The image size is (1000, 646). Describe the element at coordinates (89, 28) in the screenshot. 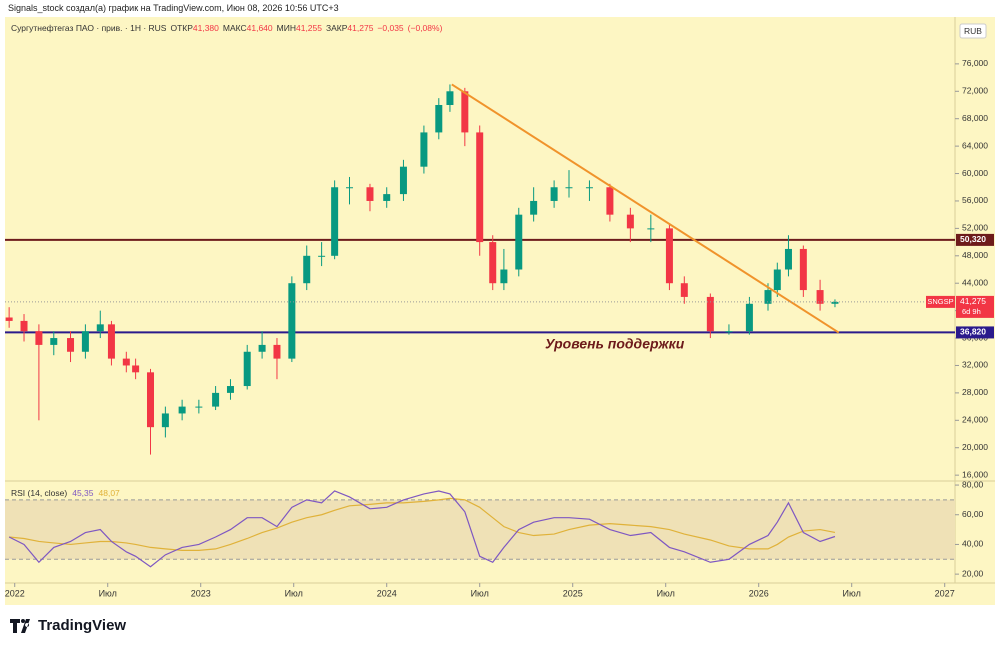

I see `chart-title: Сургутнефтегаз ПАО · прив. · 1Н · RUS` at that location.